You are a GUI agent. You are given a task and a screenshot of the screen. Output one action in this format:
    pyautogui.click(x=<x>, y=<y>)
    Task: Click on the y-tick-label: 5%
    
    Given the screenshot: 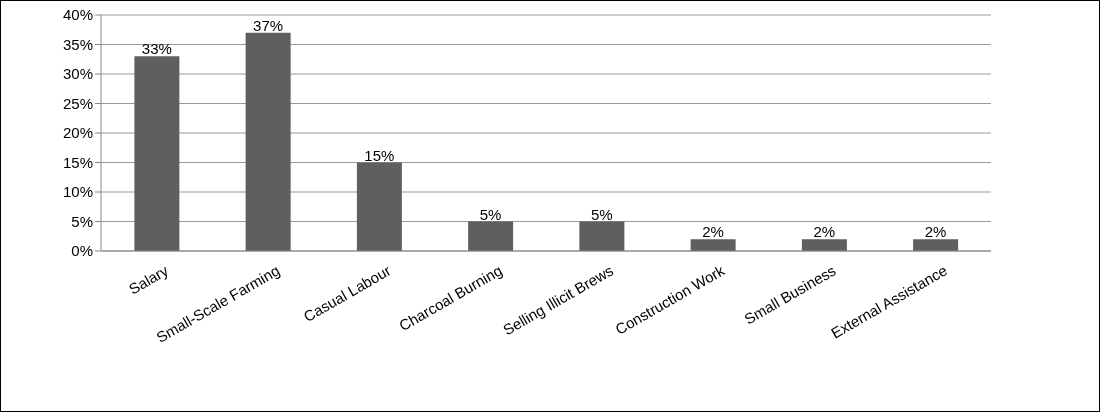 What is the action you would take?
    pyautogui.click(x=82, y=221)
    